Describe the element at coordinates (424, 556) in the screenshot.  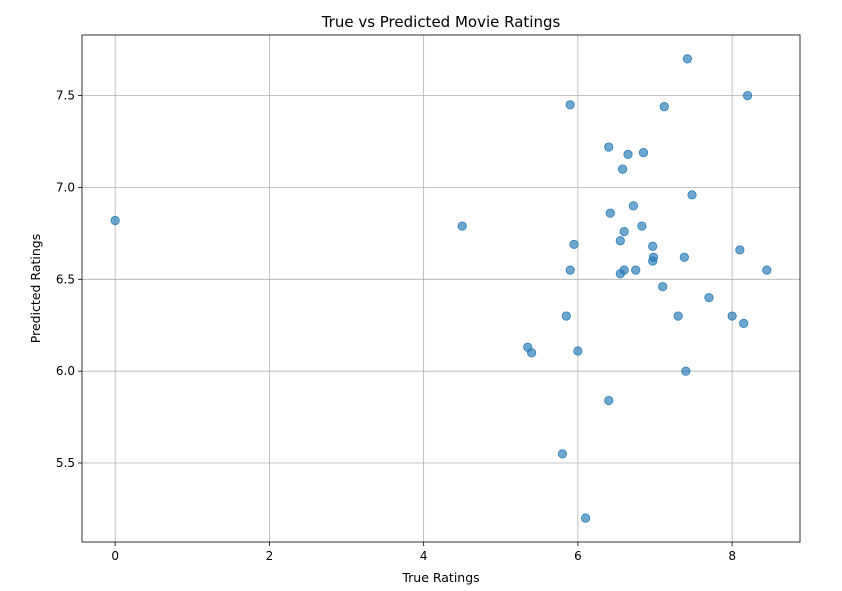
I see `x-tick-label: 4` at that location.